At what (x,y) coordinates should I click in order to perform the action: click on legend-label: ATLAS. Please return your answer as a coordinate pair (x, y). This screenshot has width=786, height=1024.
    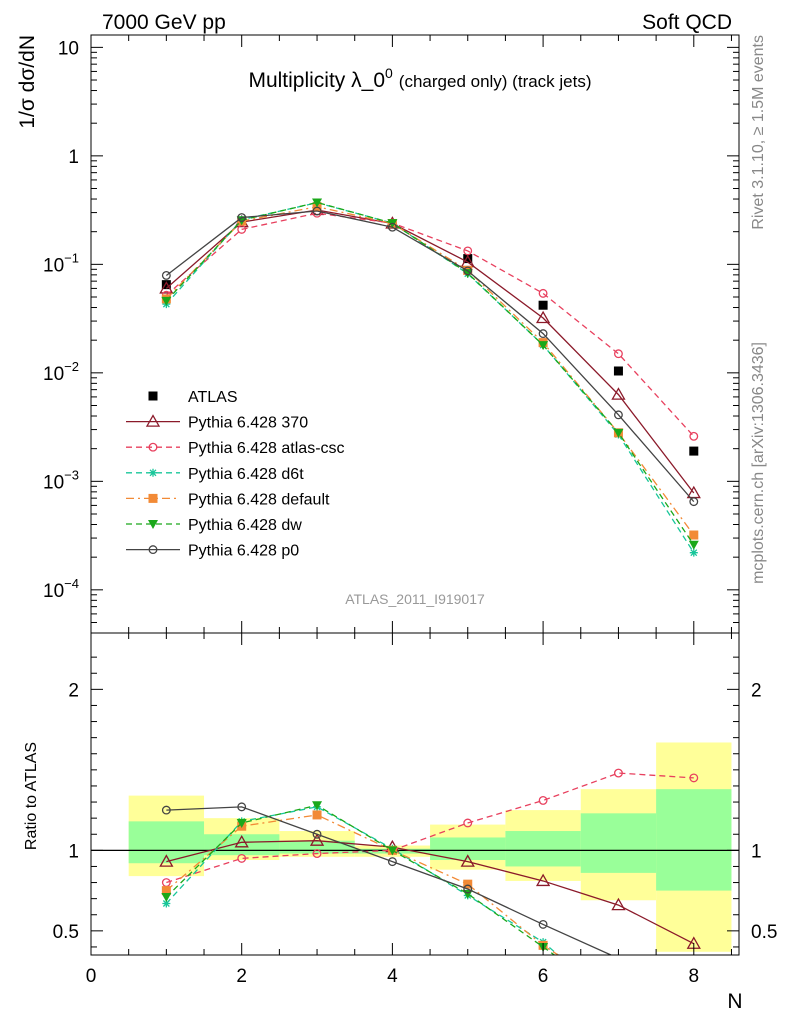
    Looking at the image, I should click on (213, 397).